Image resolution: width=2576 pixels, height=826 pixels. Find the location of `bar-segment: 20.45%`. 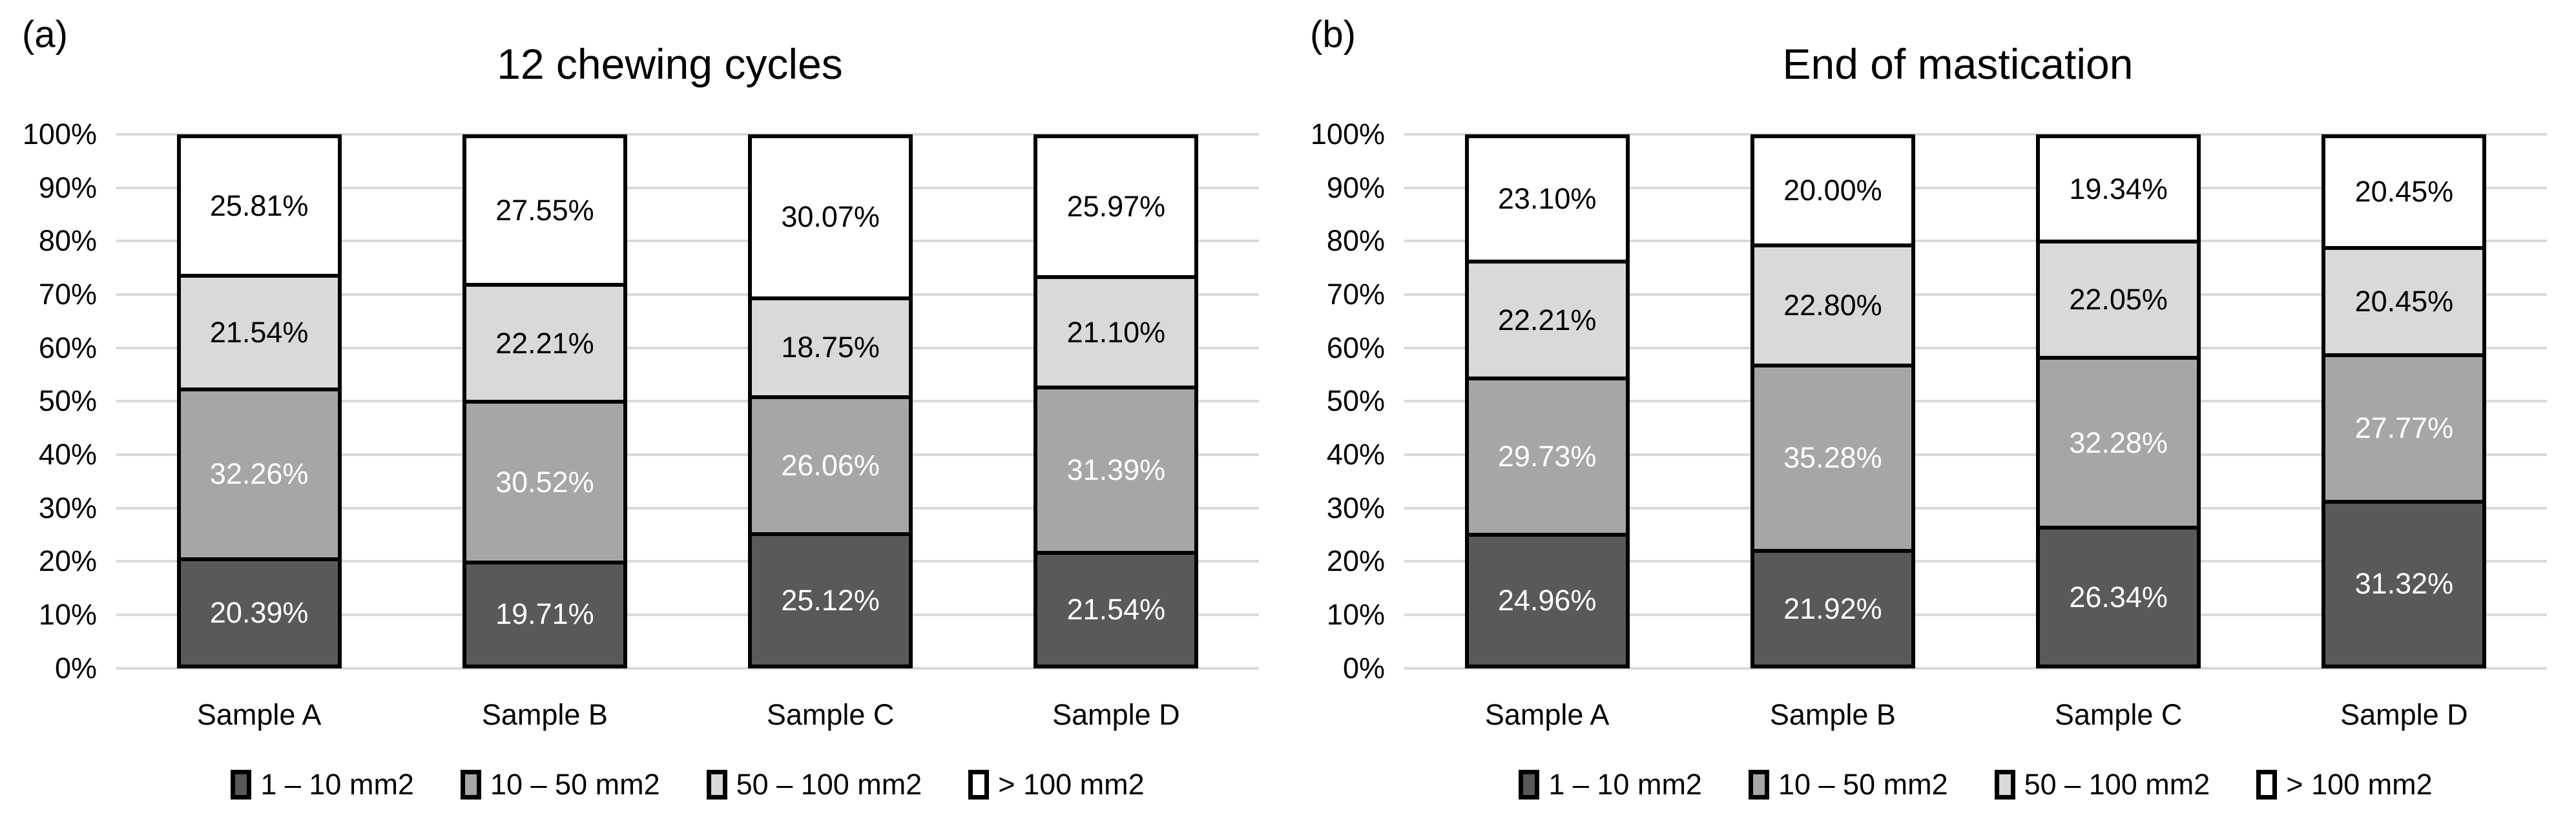

bar-segment: 20.45% is located at coordinates (2404, 192).